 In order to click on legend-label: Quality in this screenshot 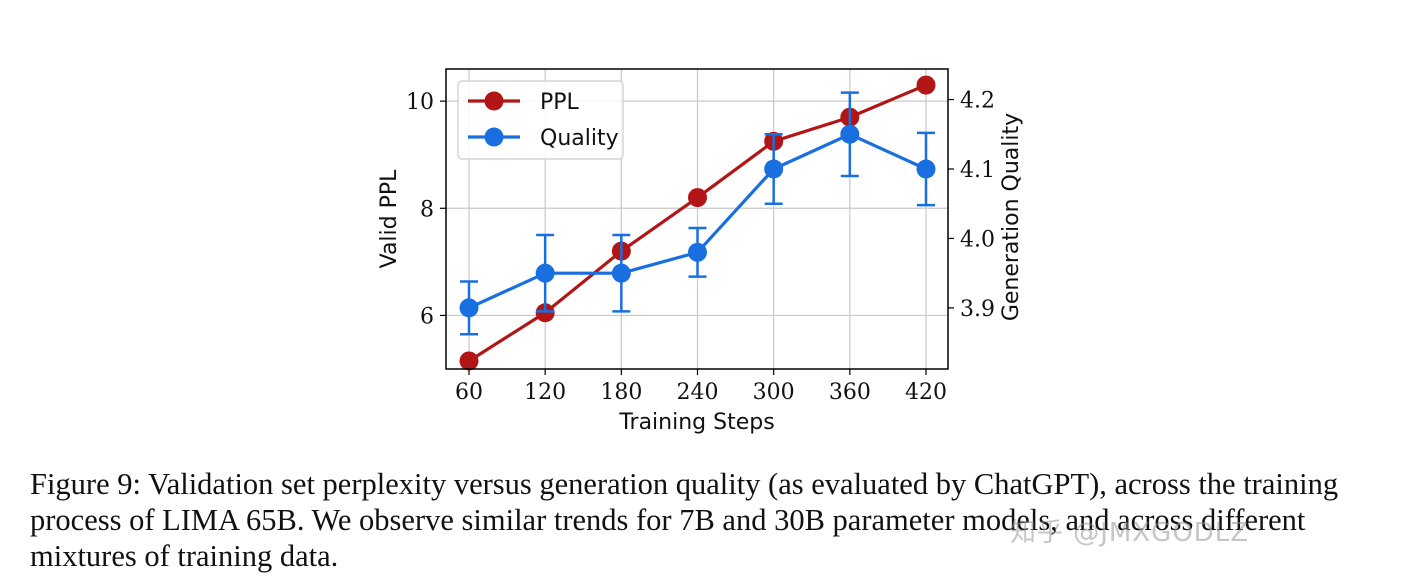, I will do `click(579, 138)`.